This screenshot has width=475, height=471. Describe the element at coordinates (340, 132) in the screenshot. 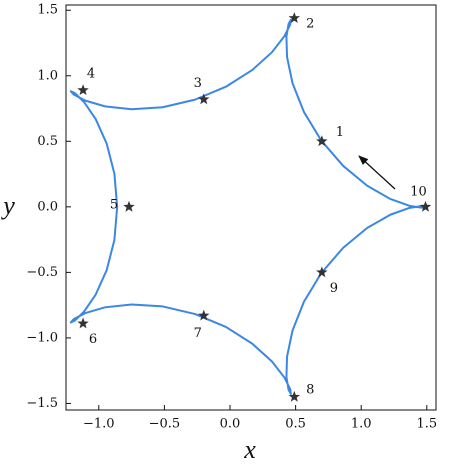

I see `point-label: 1` at that location.